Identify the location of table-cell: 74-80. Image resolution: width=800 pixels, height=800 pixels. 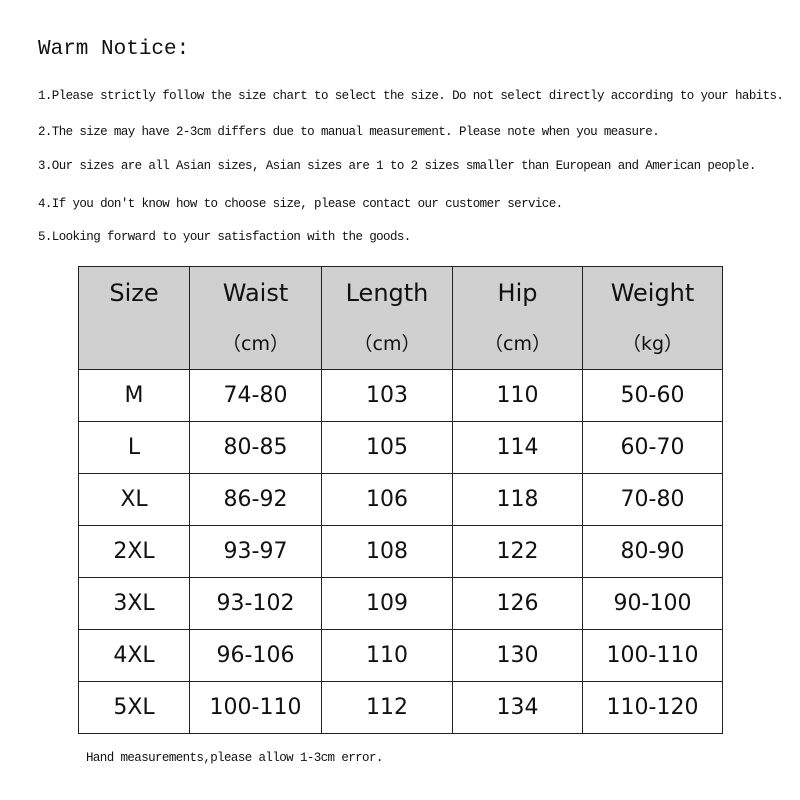
(255, 395).